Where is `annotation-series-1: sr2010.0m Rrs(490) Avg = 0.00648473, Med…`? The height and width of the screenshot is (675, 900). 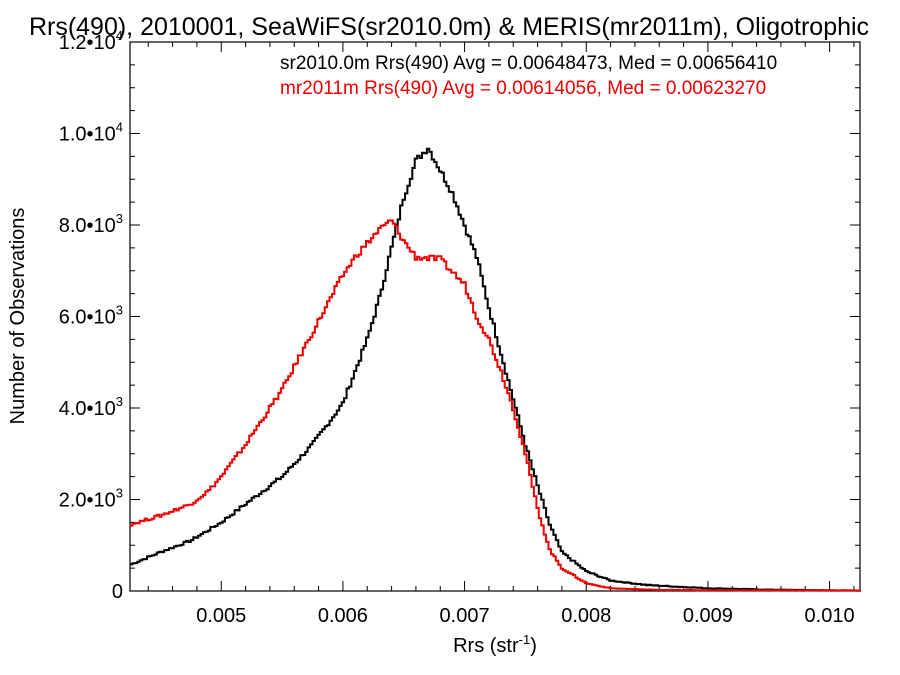 annotation-series-1: sr2010.0m Rrs(490) Avg = 0.00648473, Med… is located at coordinates (528, 63).